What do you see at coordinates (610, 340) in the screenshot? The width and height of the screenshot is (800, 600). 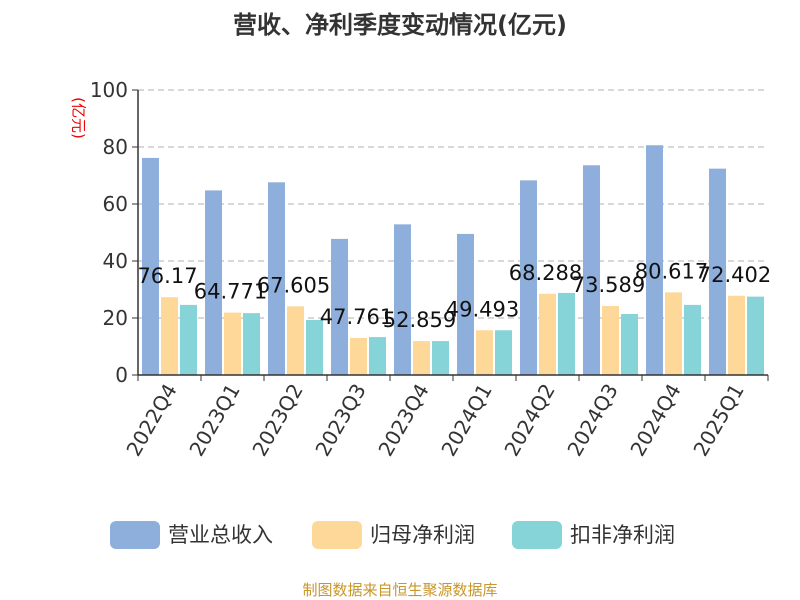 I see `bar-2-2024Q3` at bounding box center [610, 340].